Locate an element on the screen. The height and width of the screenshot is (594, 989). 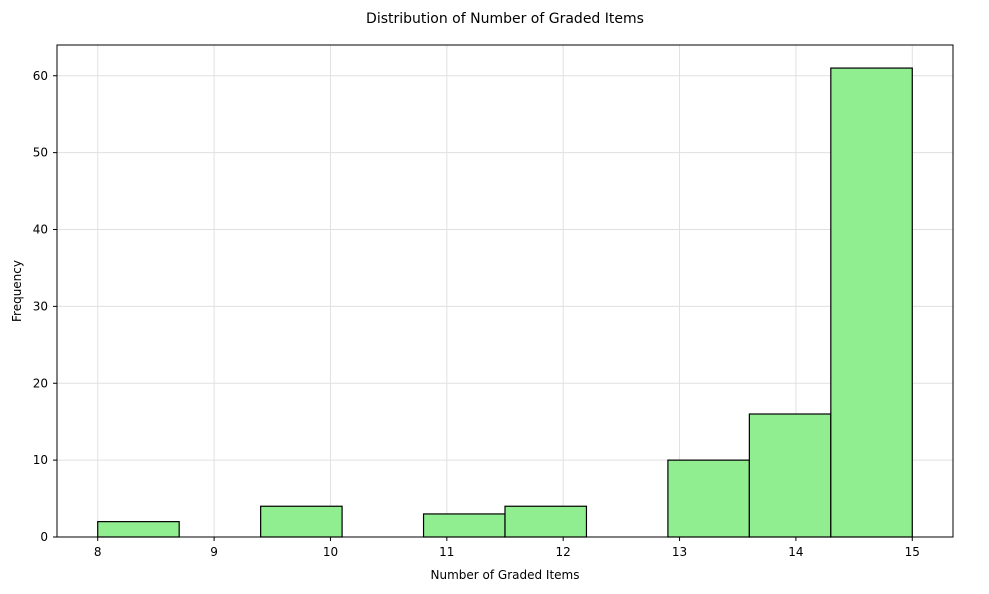
x-tick-label: 10 is located at coordinates (330, 552).